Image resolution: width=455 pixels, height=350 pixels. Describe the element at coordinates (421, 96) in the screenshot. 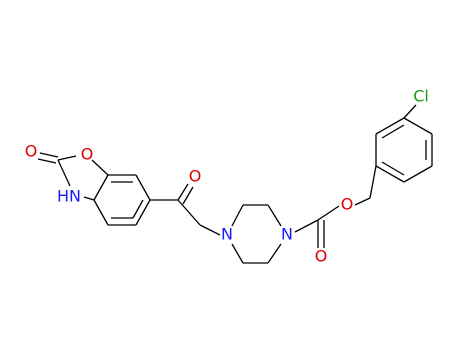

I see `atom-label: Cl` at that location.